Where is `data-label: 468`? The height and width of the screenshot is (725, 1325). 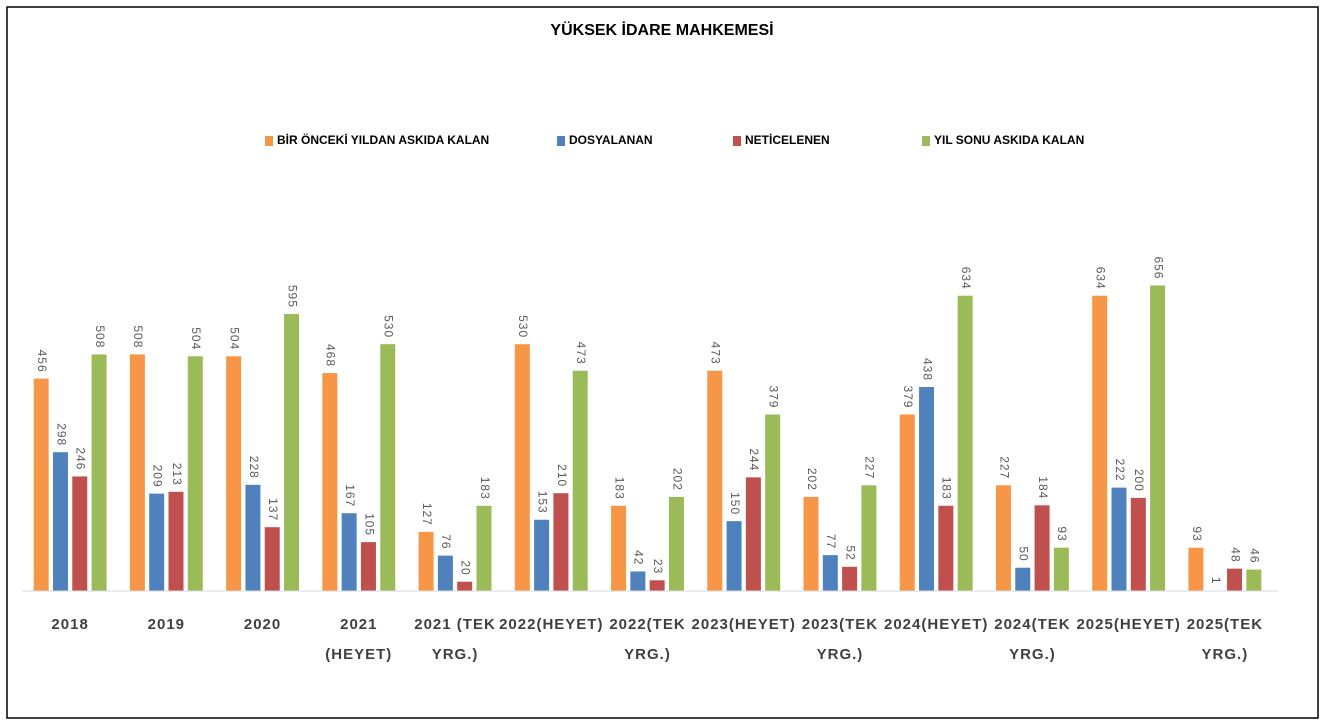
data-label: 468 is located at coordinates (331, 355).